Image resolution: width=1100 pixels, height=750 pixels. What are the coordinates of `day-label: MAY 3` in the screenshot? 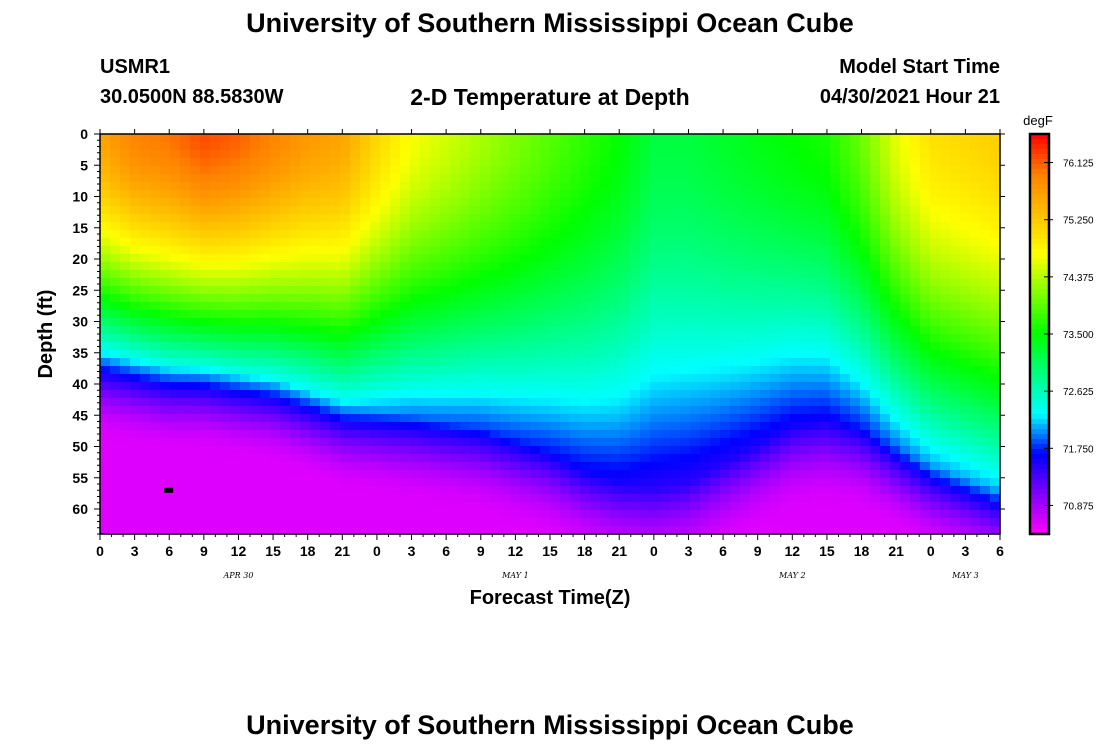 It's located at (965, 575).